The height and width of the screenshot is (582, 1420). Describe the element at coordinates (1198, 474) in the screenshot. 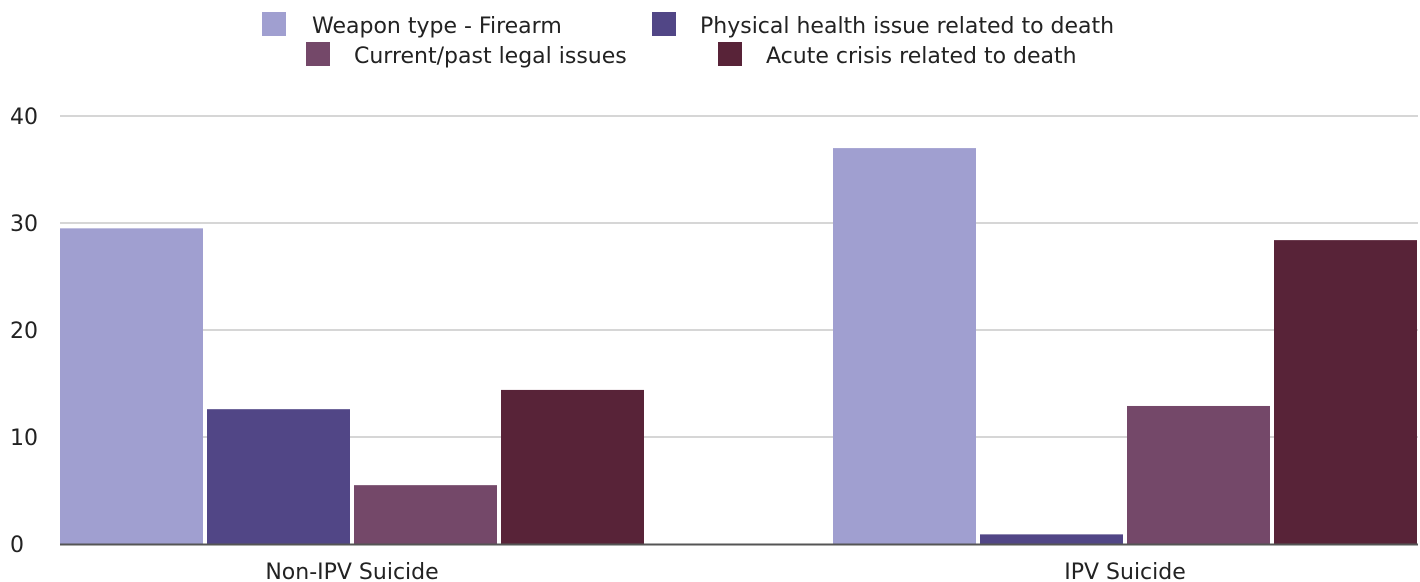

I see `bar-current-past-legal-issues-ipv-suicide` at that location.